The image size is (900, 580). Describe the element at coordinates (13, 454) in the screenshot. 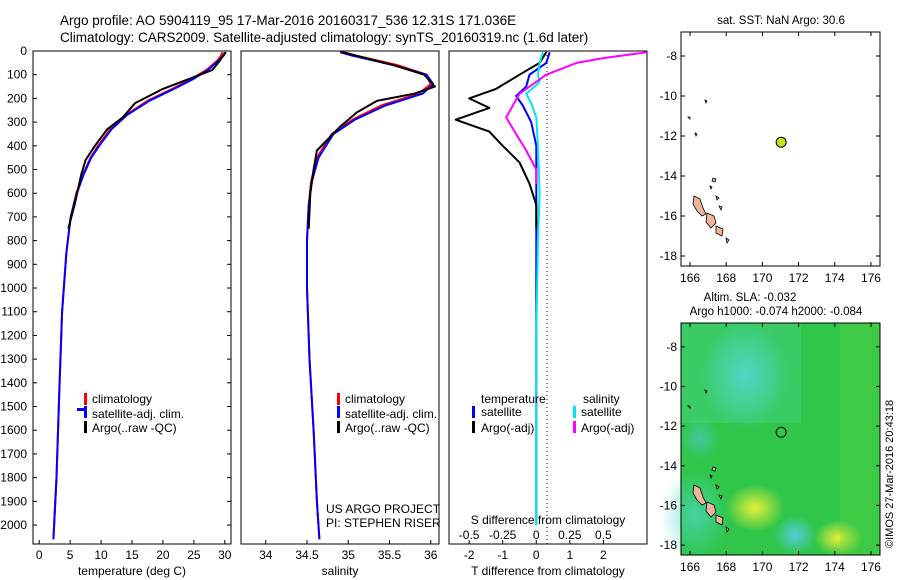

I see `depth-tick-label: 1700` at that location.